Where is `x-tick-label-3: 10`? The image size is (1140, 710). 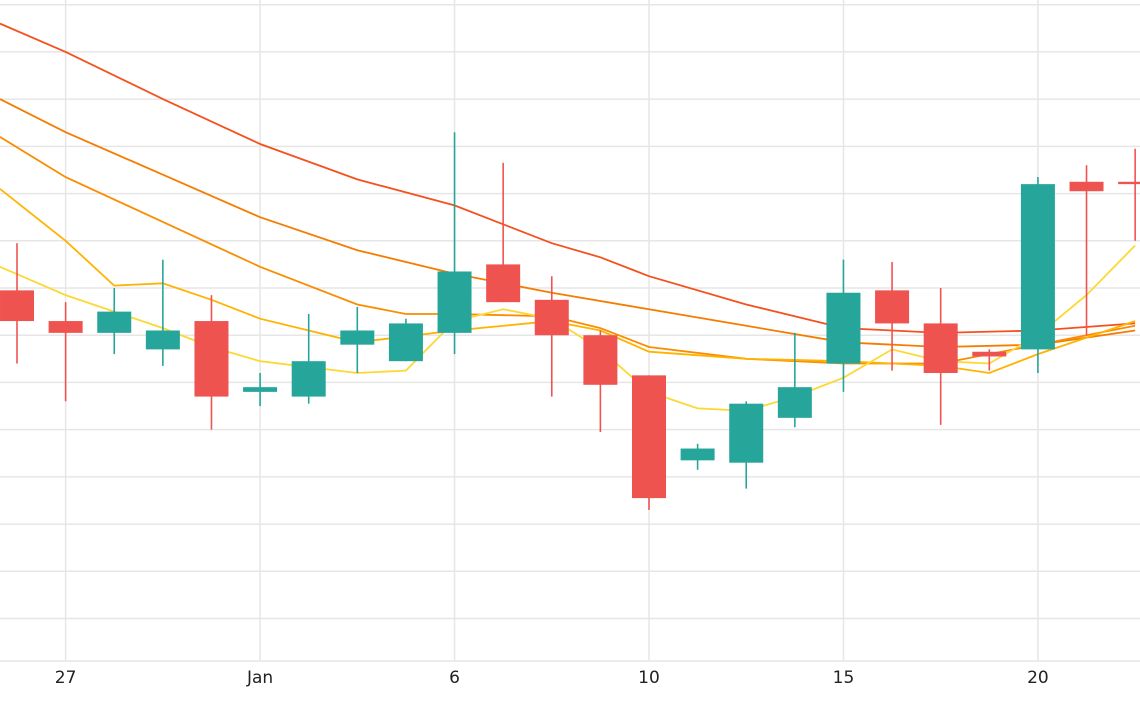 x-tick-label-3: 10 is located at coordinates (649, 678).